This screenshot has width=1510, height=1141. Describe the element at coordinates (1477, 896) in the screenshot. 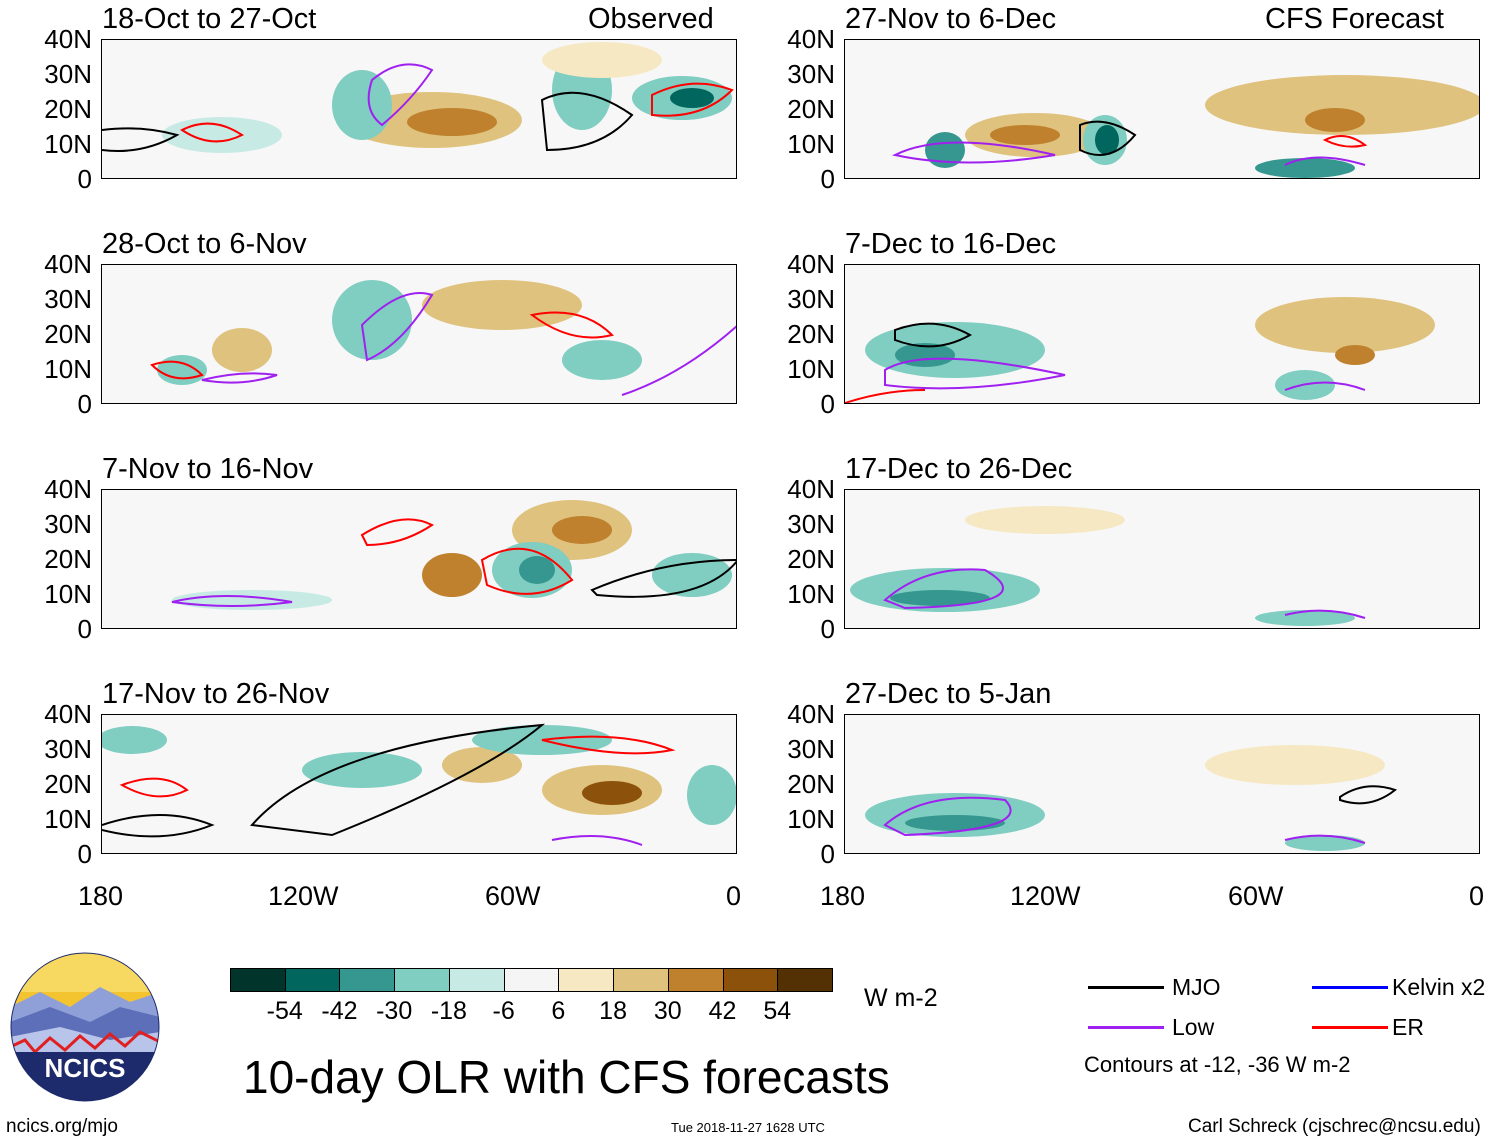

I see `lon-tick-0-right: 0` at that location.